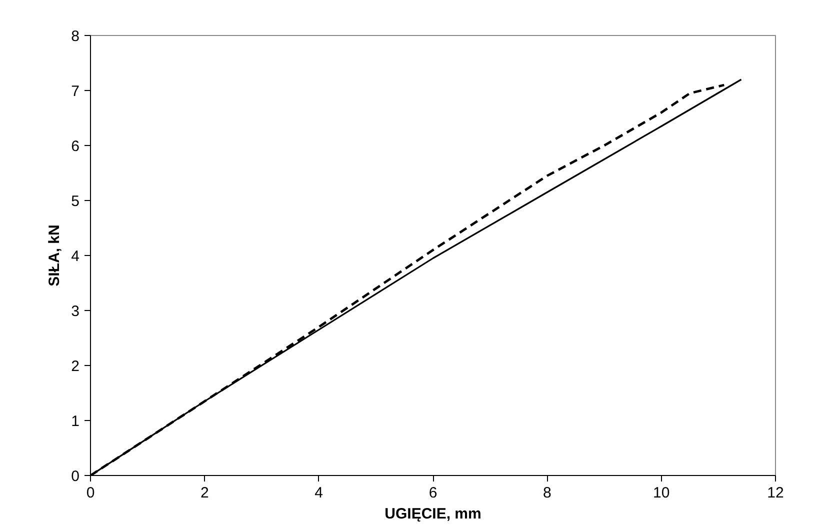  What do you see at coordinates (75, 421) in the screenshot?
I see `y-tick-label: 1` at bounding box center [75, 421].